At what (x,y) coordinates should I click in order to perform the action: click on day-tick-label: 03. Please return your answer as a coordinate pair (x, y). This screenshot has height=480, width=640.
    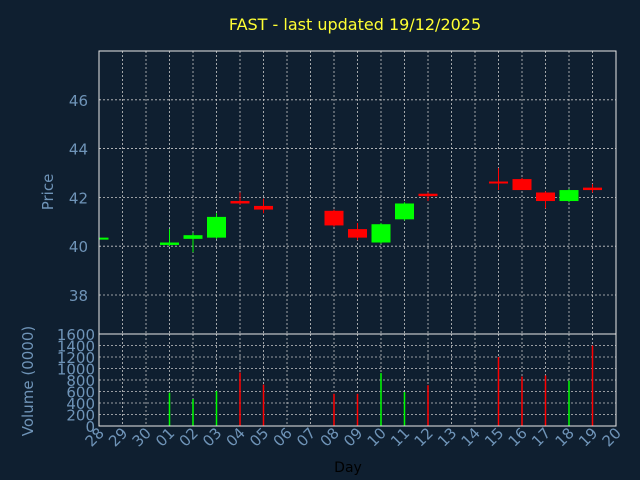
    Looking at the image, I should click on (212, 437).